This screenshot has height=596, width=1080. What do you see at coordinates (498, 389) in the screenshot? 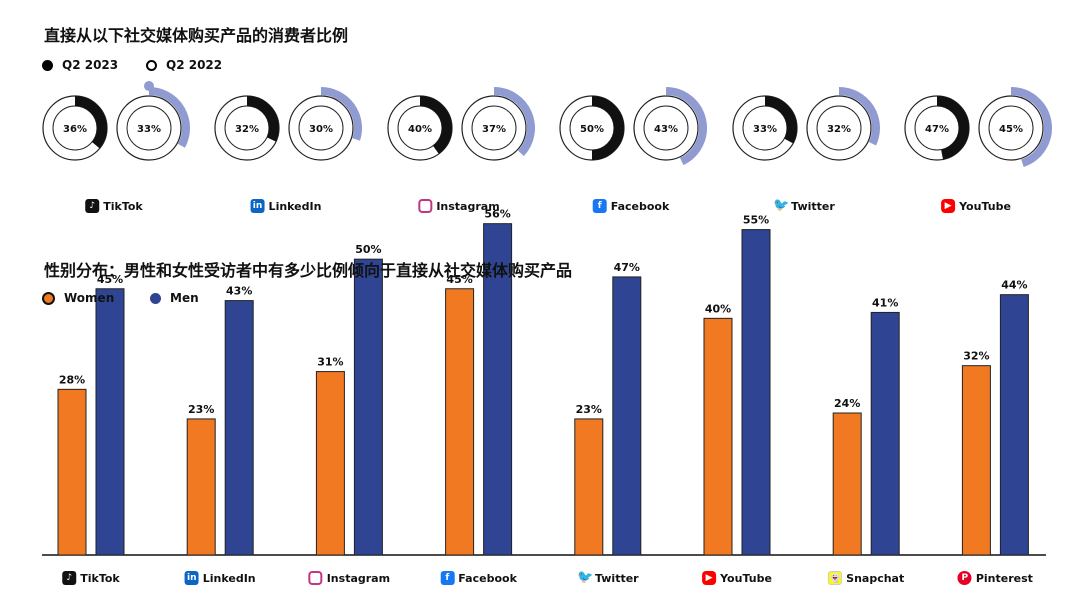
I see `bar-men-facebook` at bounding box center [498, 389].